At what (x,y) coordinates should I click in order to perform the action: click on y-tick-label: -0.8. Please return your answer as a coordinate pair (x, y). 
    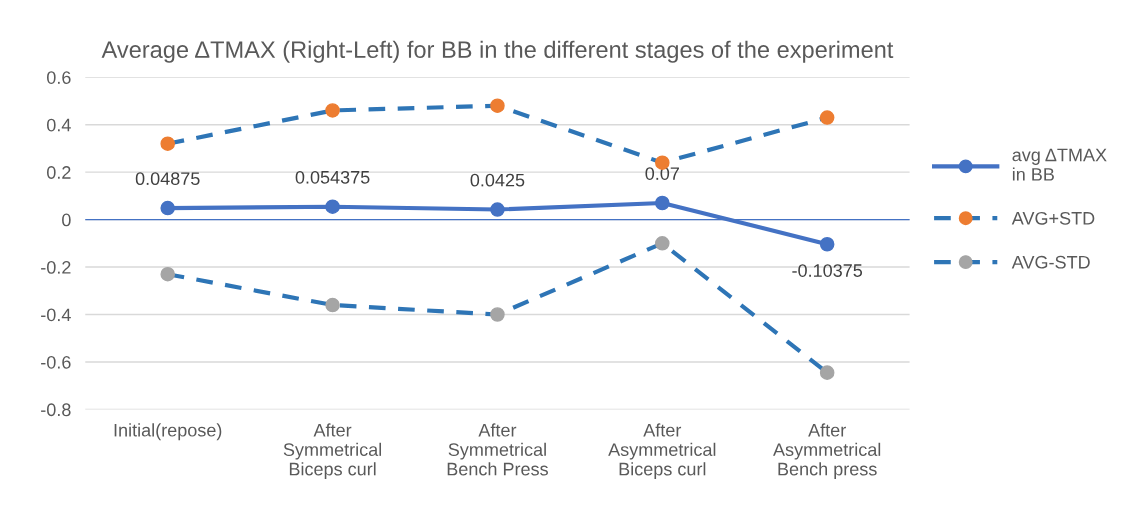
    Looking at the image, I should click on (56, 410).